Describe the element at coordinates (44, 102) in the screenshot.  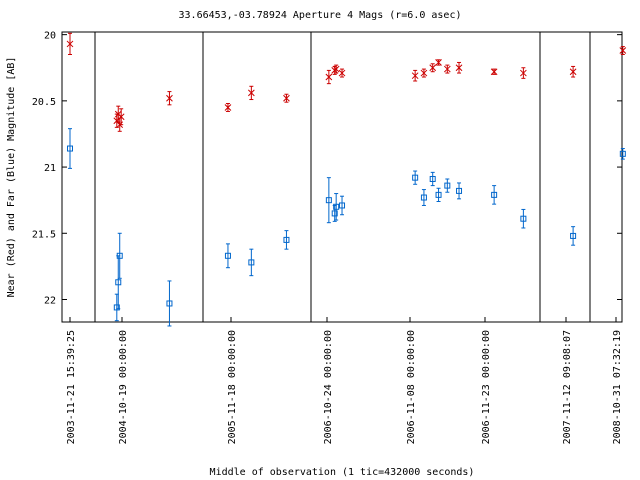
I see `y-tick-label: 20.5` at that location.